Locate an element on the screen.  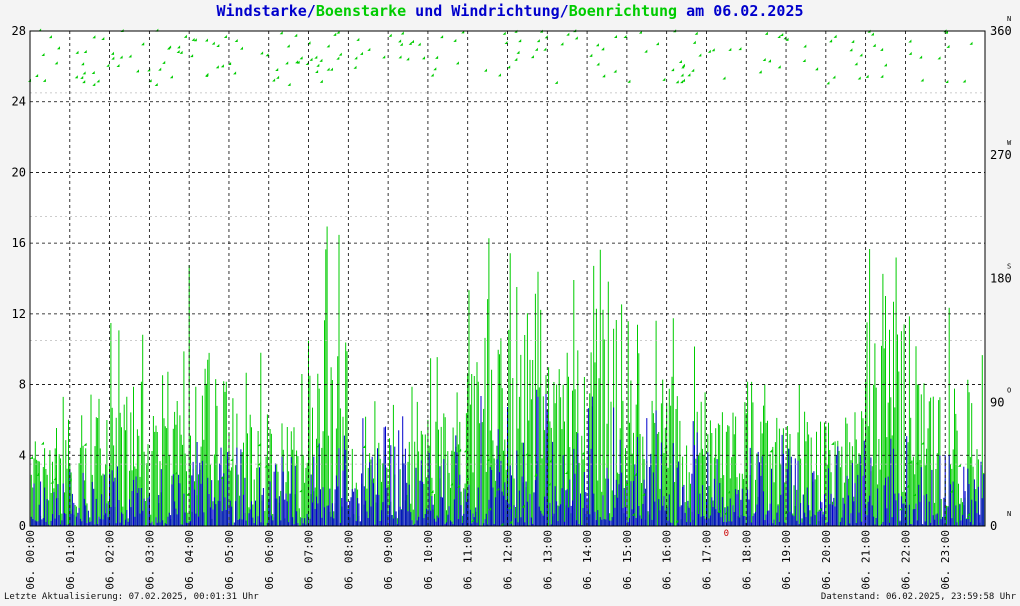
y2-tick-label: 180 is located at coordinates (1001, 279).